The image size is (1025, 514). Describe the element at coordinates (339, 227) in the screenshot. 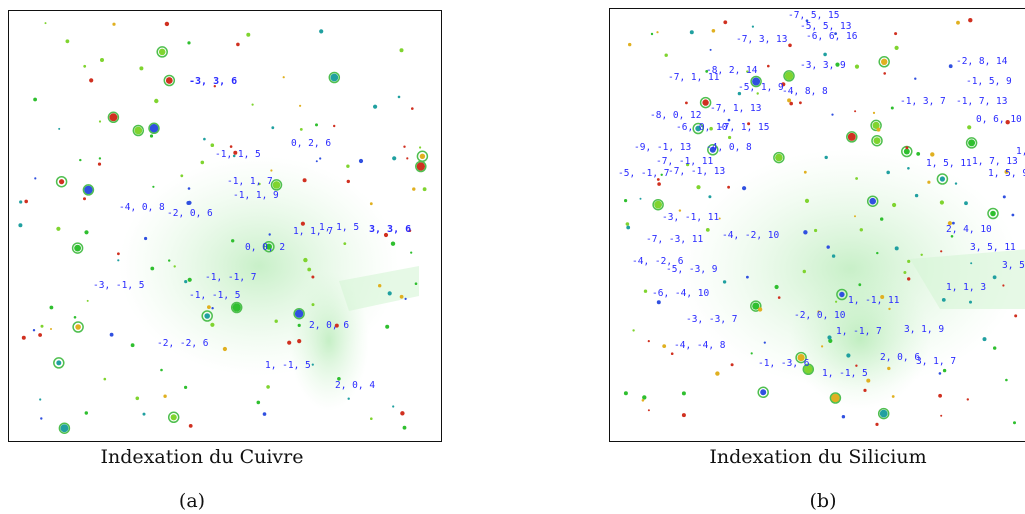

I see `label-a-9: 1, 1, 5` at that location.